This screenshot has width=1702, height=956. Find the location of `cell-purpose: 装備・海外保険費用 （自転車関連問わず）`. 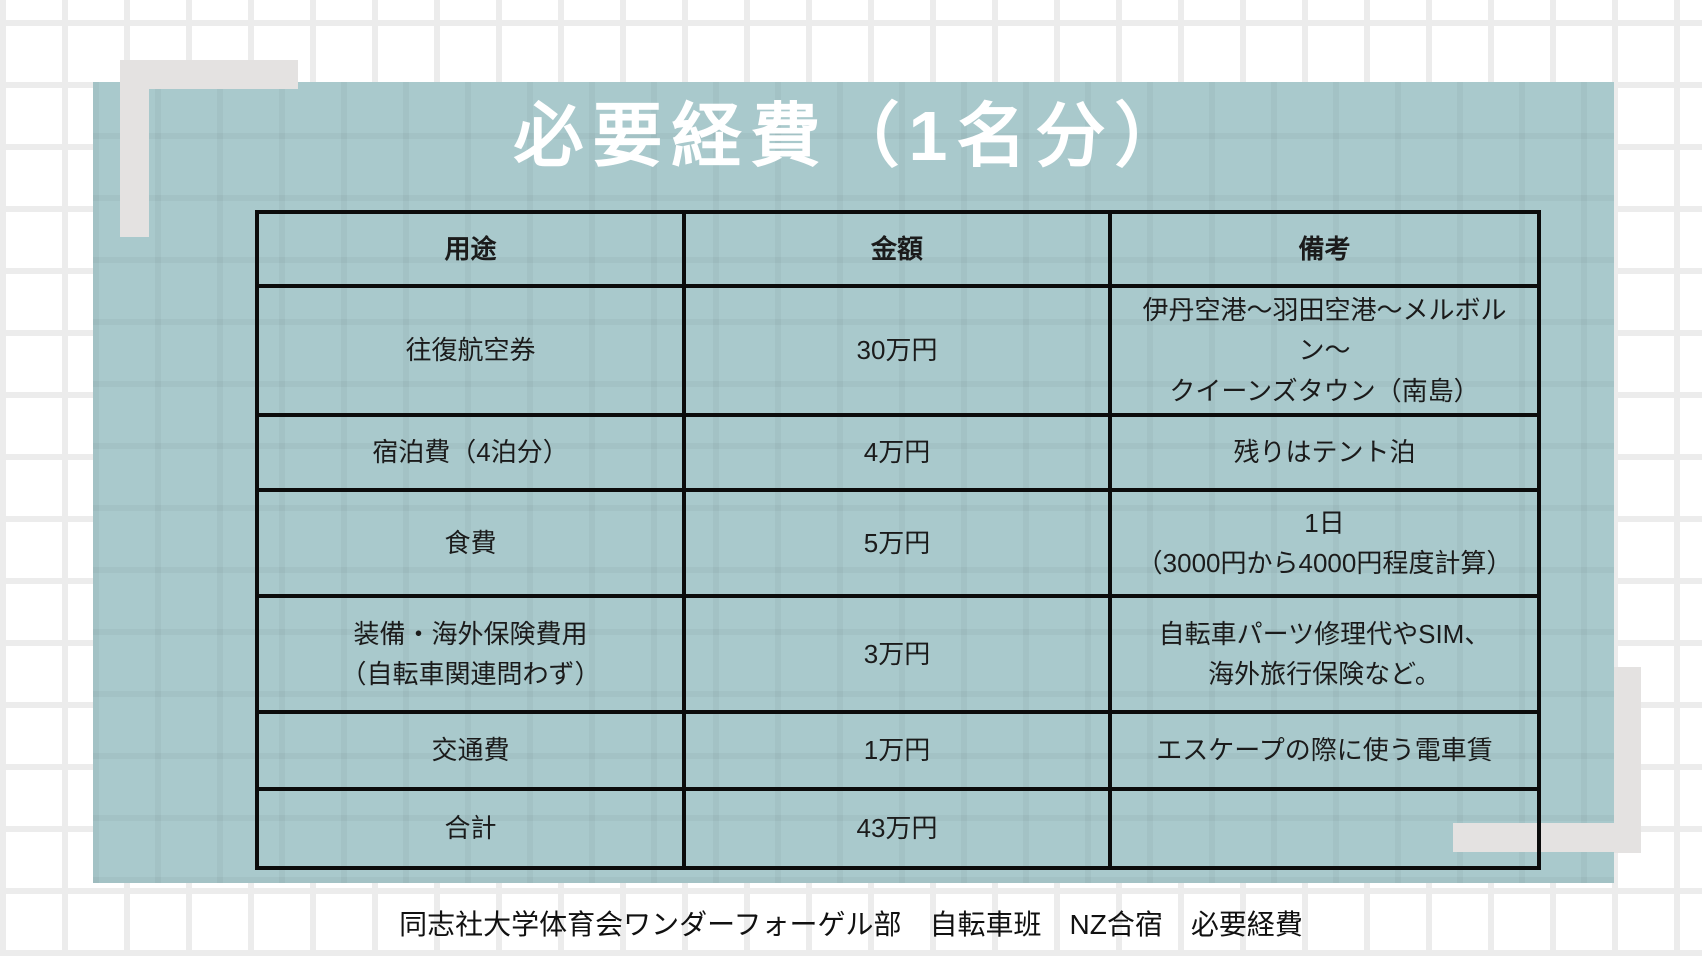

cell-purpose: 装備・海外保険費用 （自転車関連問わず） is located at coordinates (470, 653).